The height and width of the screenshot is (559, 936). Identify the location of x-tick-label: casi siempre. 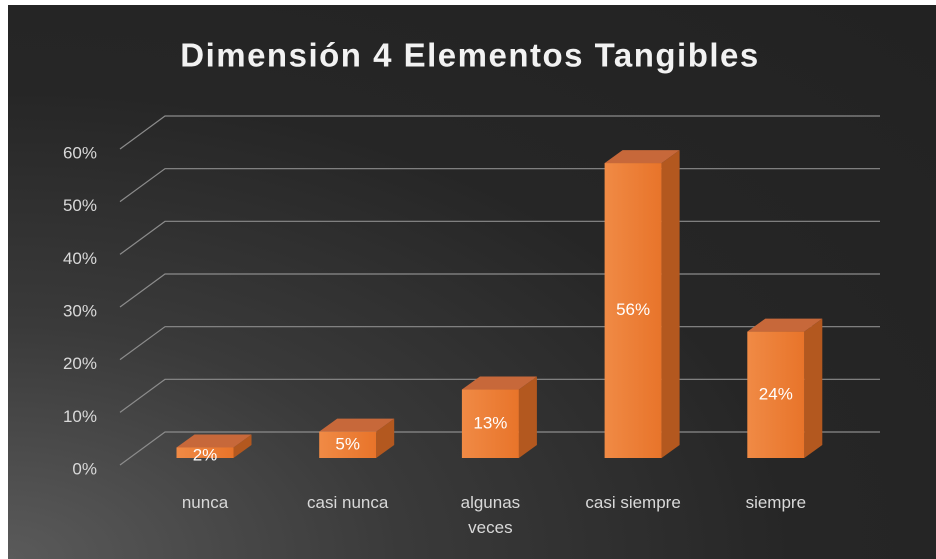
(633, 502).